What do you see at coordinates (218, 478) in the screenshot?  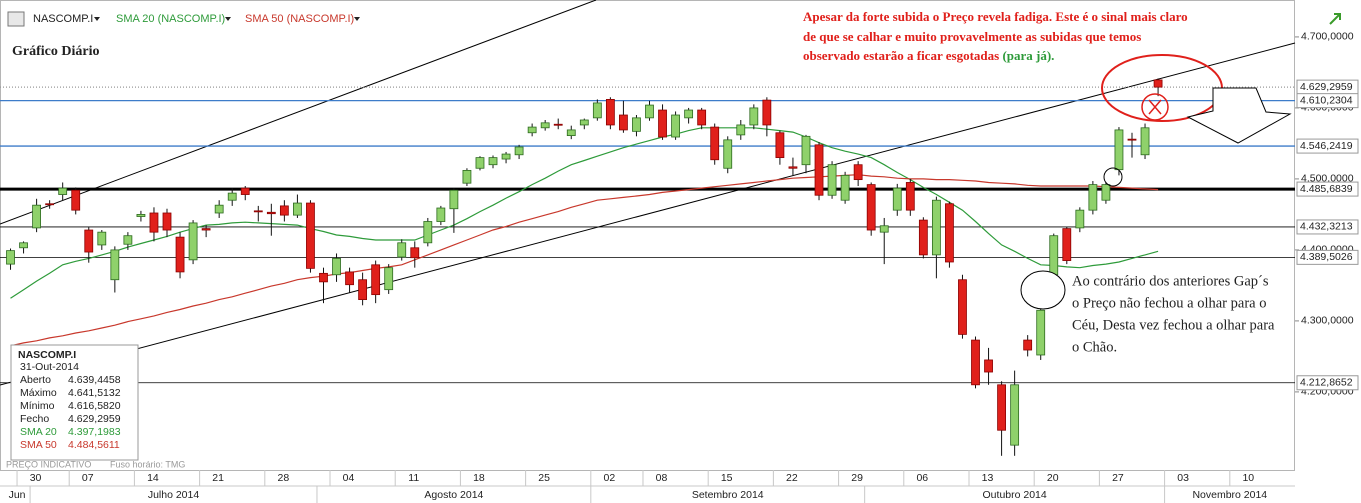 I see `x-tick-label: 21` at bounding box center [218, 478].